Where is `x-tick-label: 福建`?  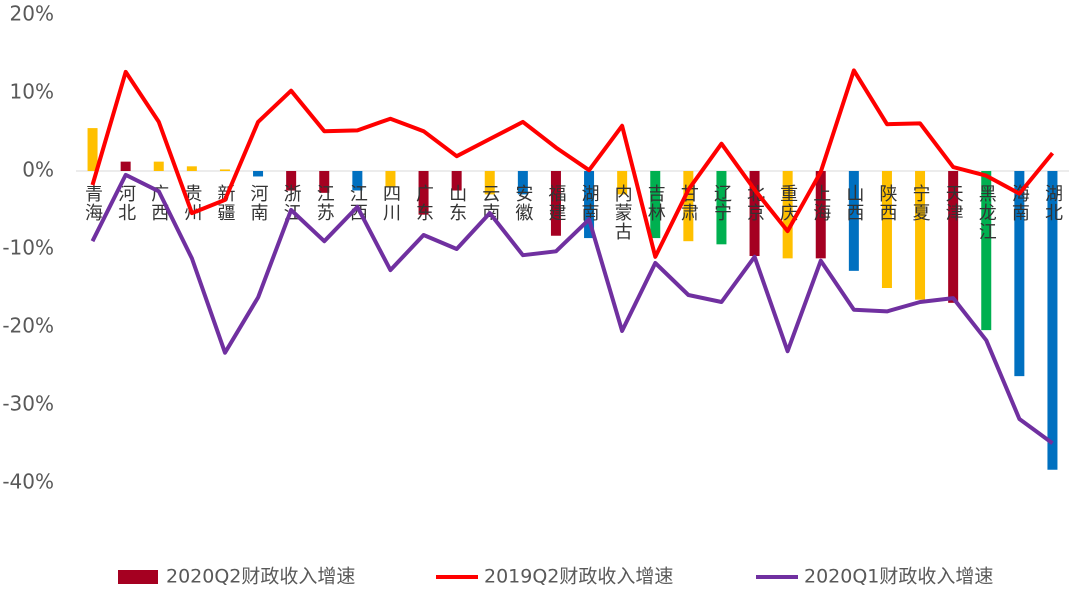
x-tick-label: 福建 is located at coordinates (555, 203).